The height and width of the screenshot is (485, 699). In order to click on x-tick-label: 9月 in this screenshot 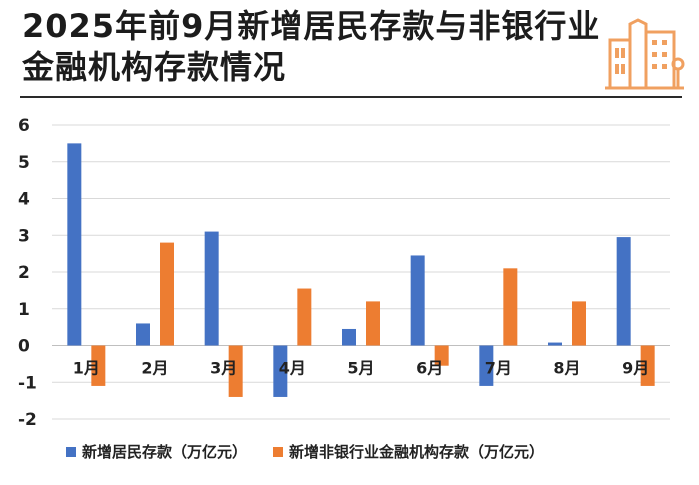, I will do `click(635, 368)`.